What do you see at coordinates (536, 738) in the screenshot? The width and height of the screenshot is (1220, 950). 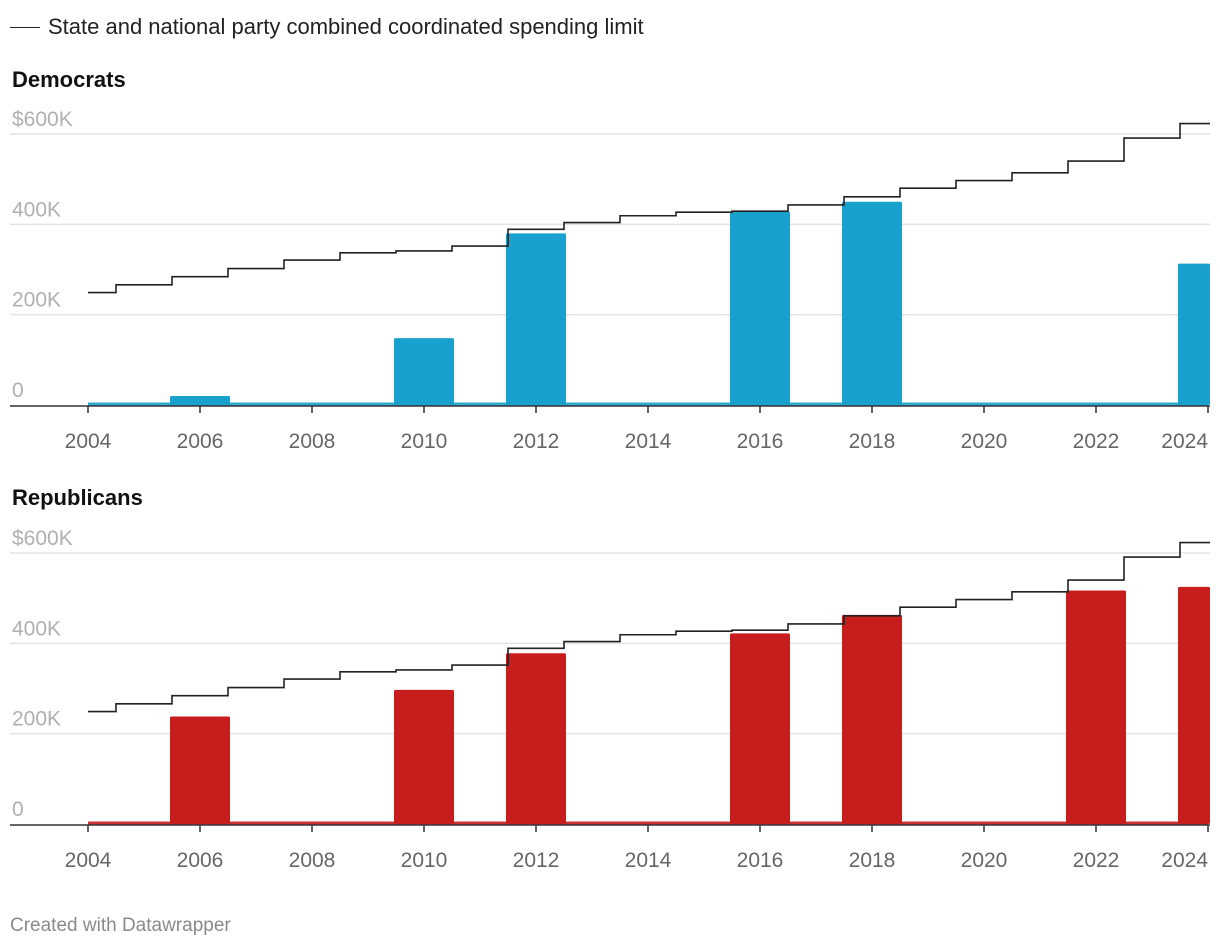 I see `rep-bar-2012` at bounding box center [536, 738].